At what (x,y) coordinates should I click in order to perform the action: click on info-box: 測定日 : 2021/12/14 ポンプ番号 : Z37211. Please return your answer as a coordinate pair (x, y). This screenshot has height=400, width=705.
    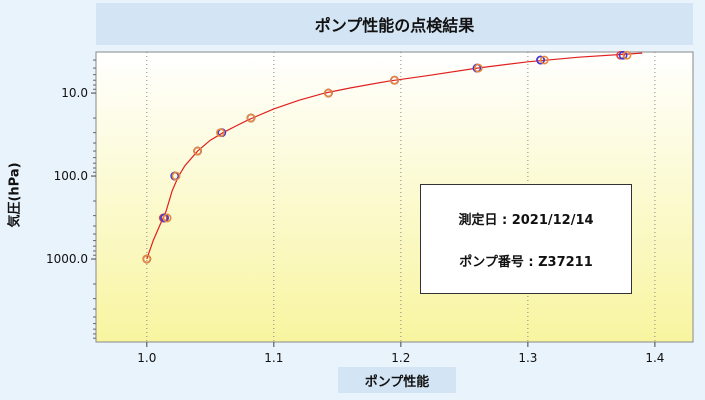
    Looking at the image, I should click on (526, 239).